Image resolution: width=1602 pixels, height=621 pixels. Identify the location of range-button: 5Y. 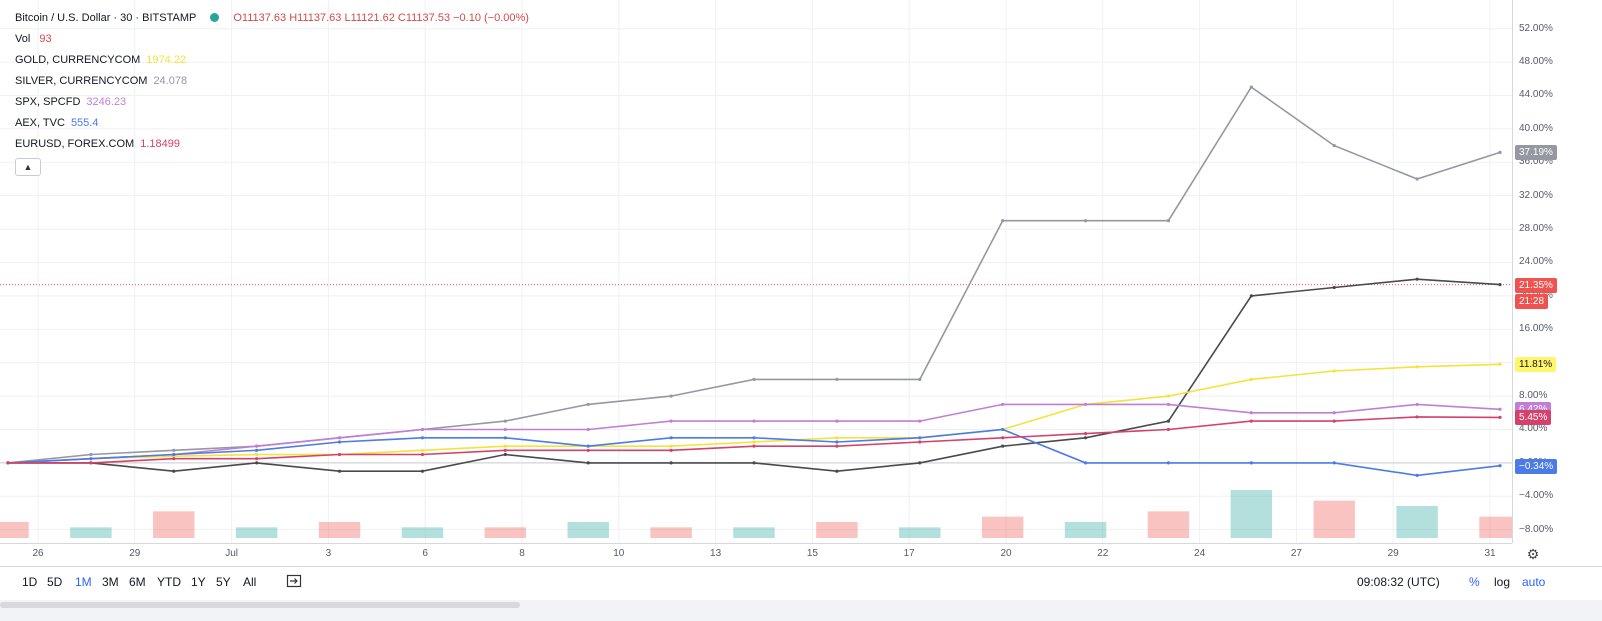
(223, 582).